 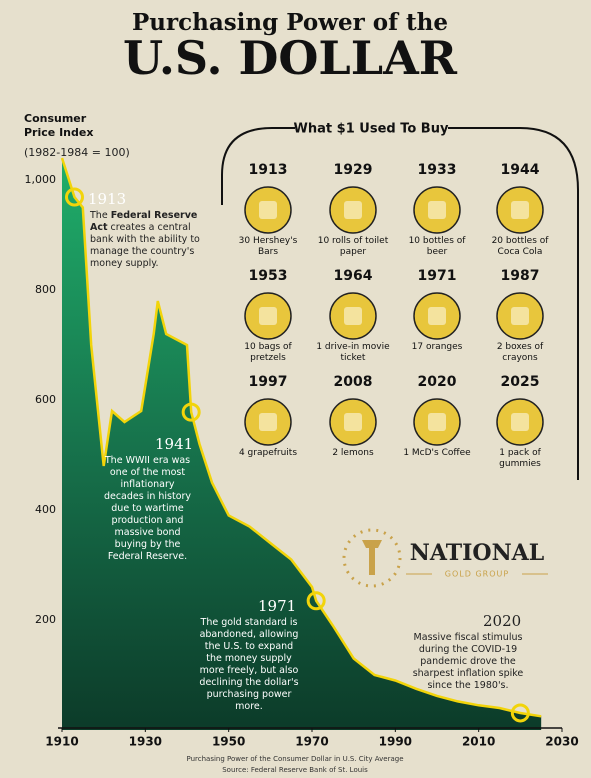 What do you see at coordinates (77, 152) in the screenshot?
I see `y-sublabel: (1982-1984 = 100)` at bounding box center [77, 152].